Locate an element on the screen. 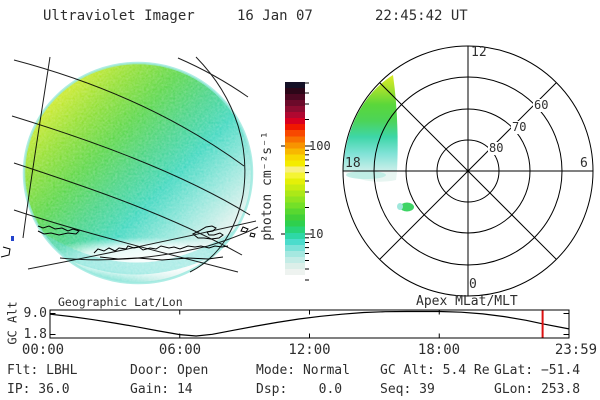 This screenshot has height=400, width=600. status-seq: Seq: 39 is located at coordinates (407, 389).